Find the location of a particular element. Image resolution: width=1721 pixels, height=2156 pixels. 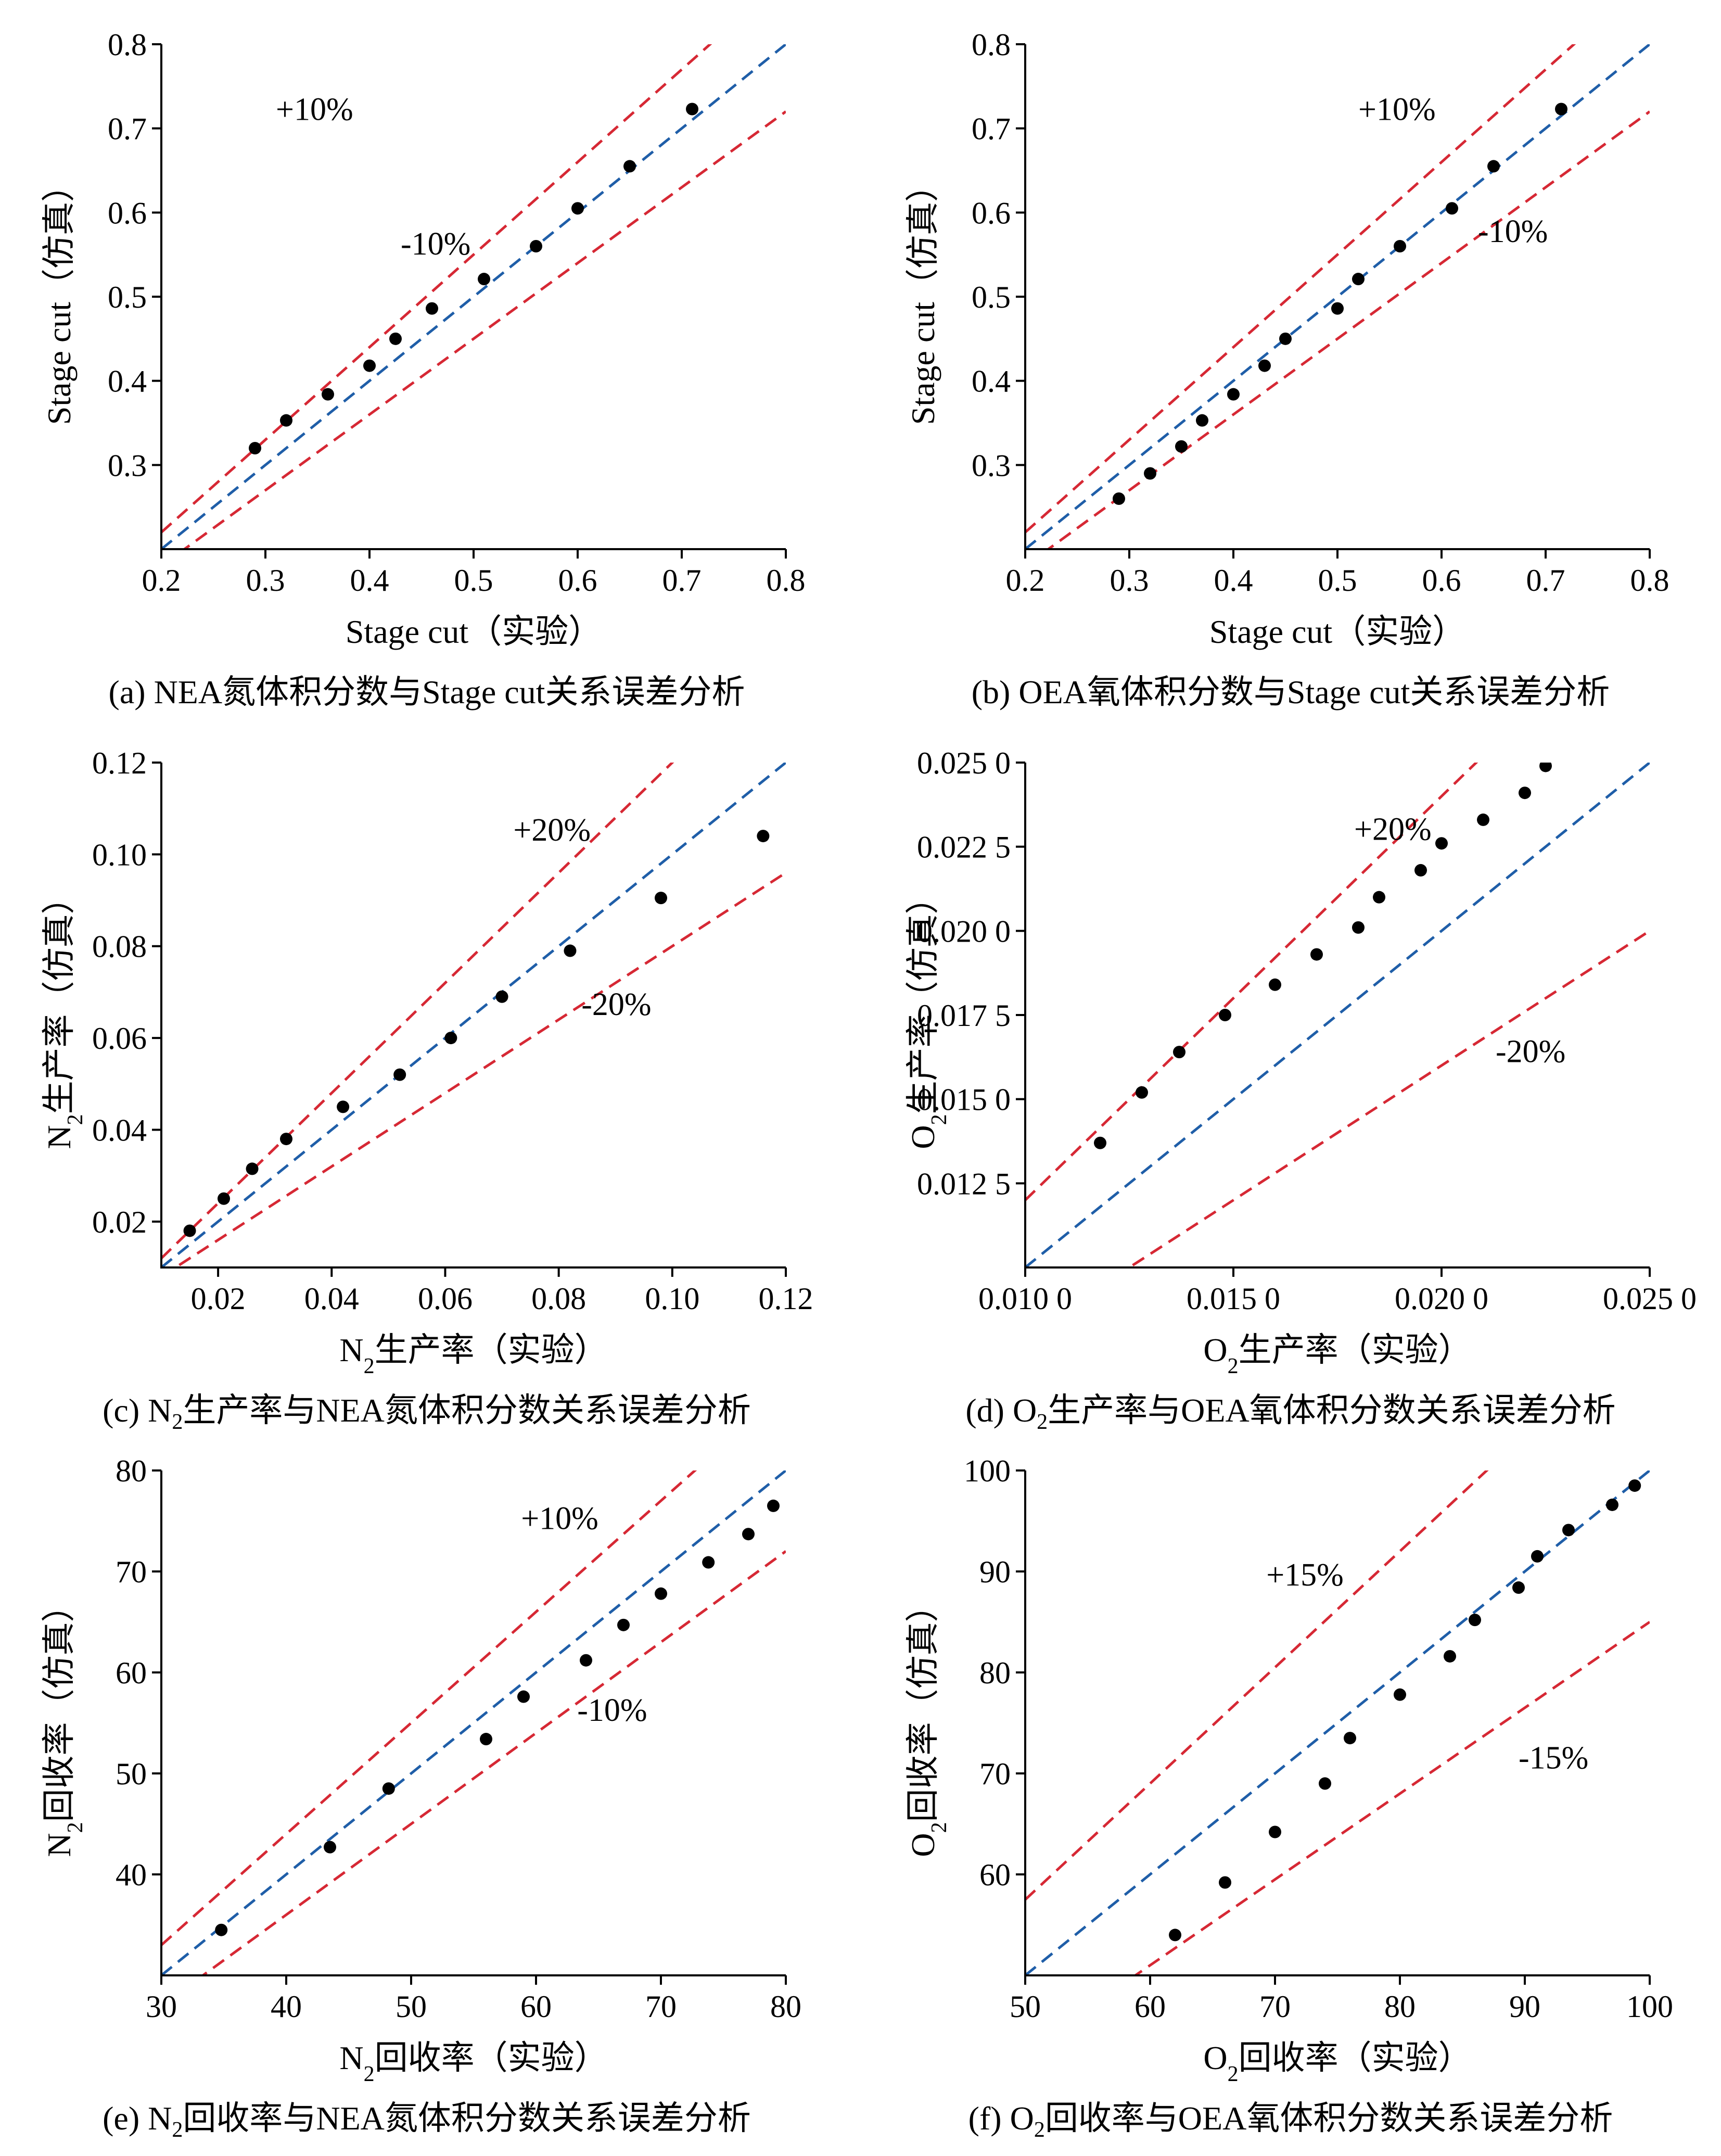

y-tick-label-b-1: 0.4 is located at coordinates (991, 381).